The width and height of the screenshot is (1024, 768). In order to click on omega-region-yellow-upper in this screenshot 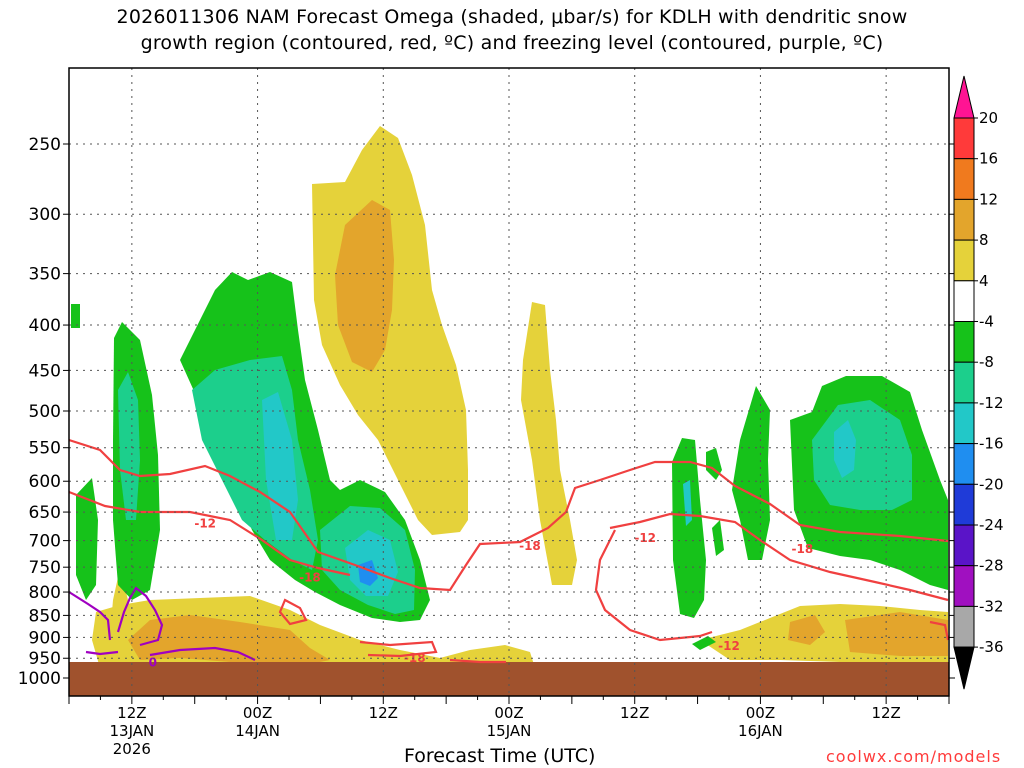, I will do `click(390, 330)`.